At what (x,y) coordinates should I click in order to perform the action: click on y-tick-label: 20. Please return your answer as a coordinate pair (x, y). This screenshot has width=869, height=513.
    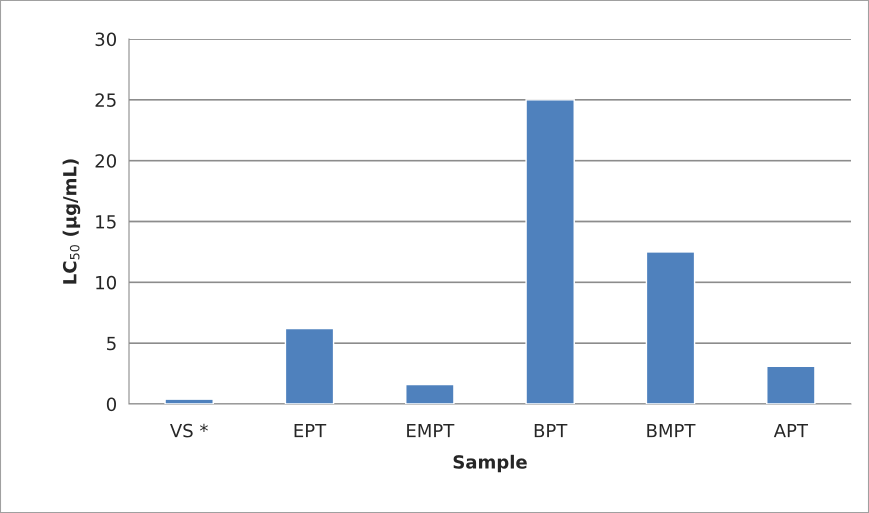
    Looking at the image, I should click on (106, 161).